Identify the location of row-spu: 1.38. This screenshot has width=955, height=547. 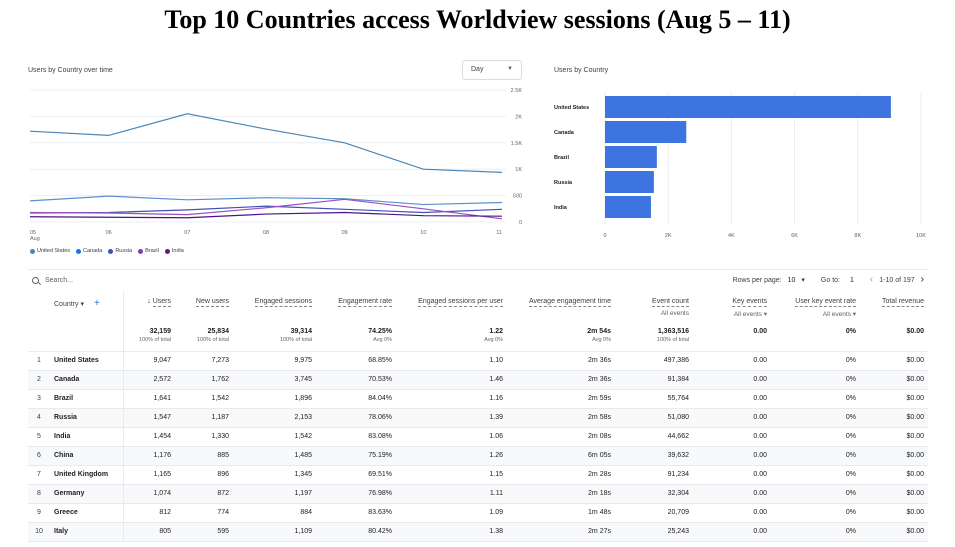
(451, 532).